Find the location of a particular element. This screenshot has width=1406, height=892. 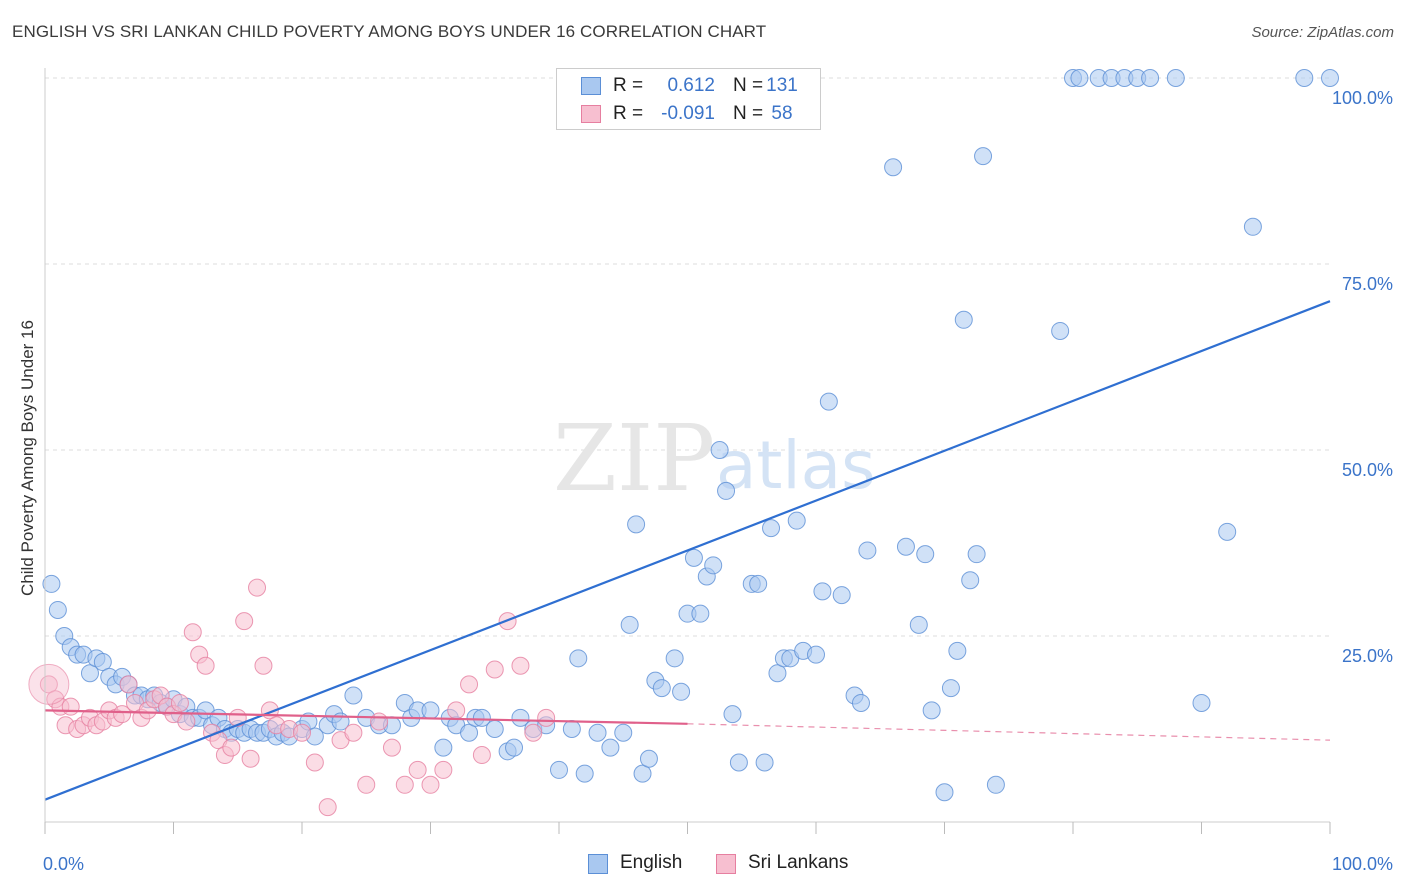

srilankans-r-value: -0.091 is located at coordinates (688, 113).